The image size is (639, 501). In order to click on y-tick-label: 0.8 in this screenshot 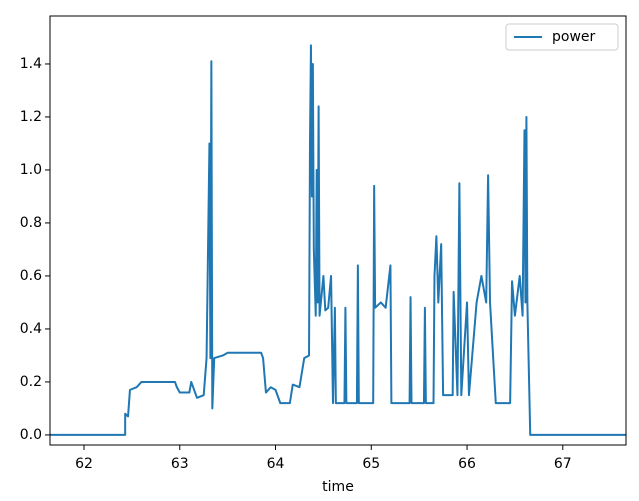, I will do `click(31, 223)`.